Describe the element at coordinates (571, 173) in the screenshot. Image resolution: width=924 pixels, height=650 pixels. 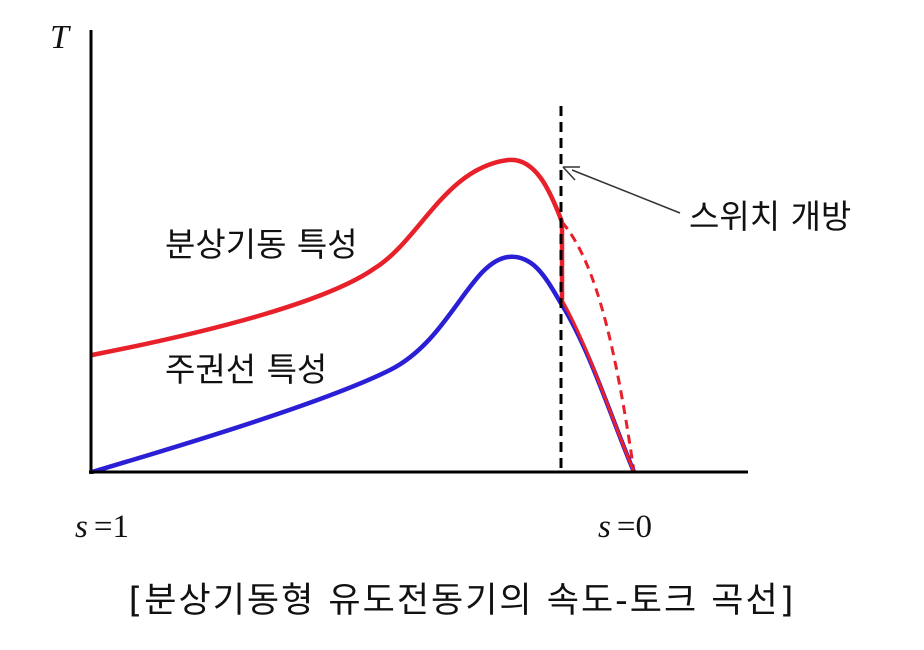
I see `switch-pointer-arrow-head` at that location.